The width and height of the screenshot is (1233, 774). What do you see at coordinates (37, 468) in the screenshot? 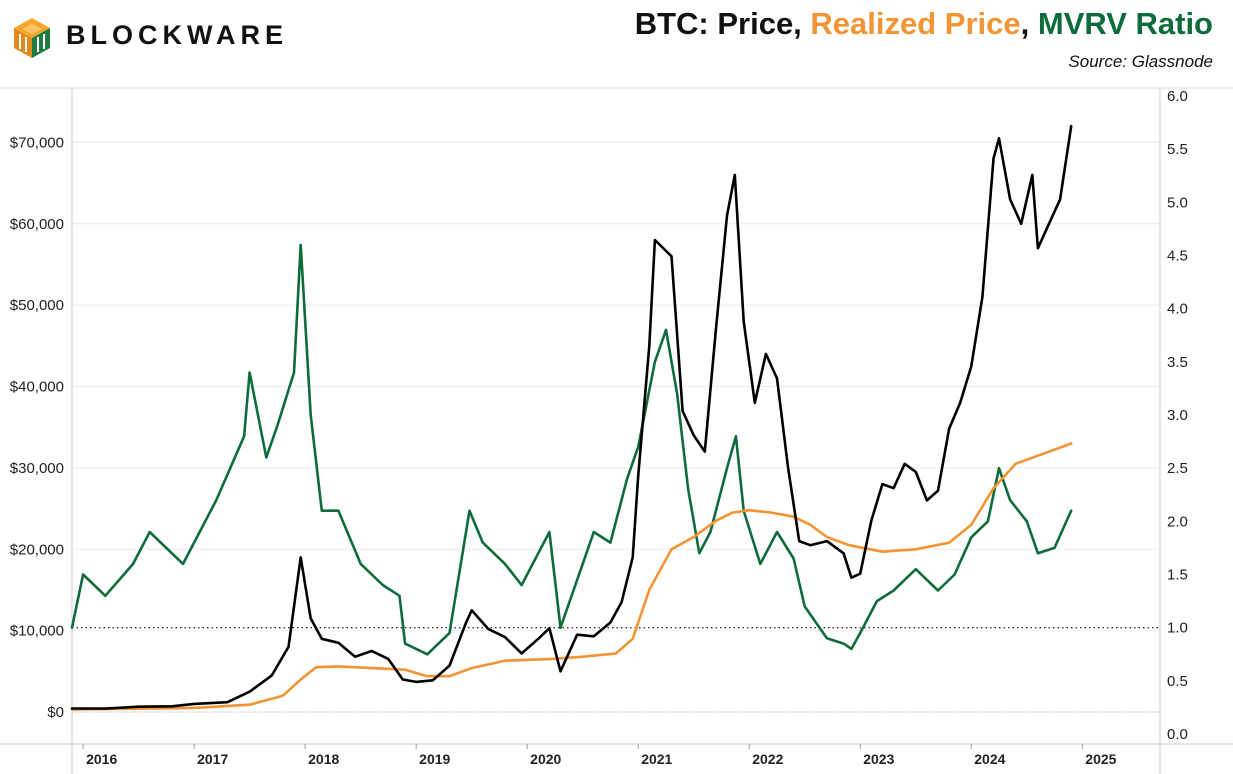
I see `y-tick-left-3: $30,000` at bounding box center [37, 468].